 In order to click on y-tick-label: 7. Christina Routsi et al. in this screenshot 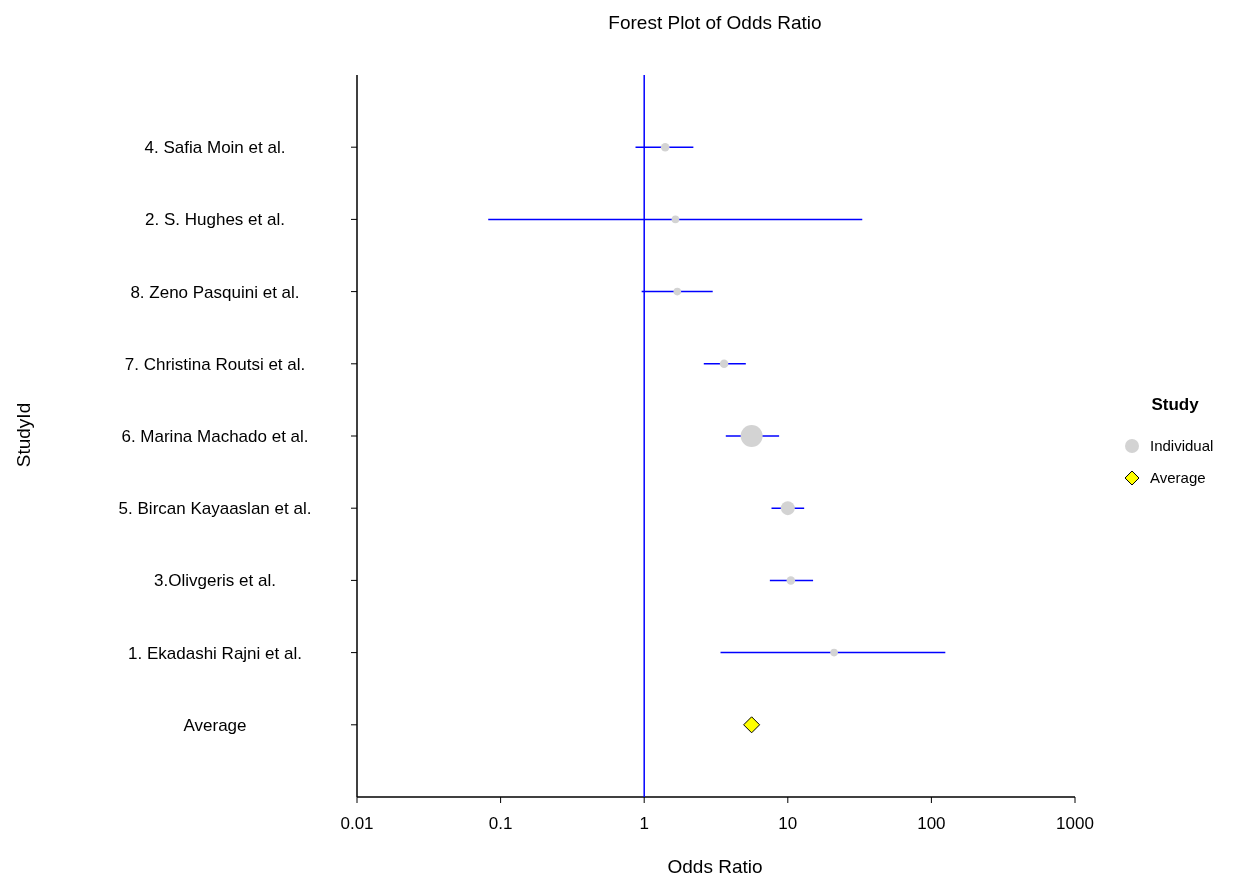, I will do `click(215, 364)`.